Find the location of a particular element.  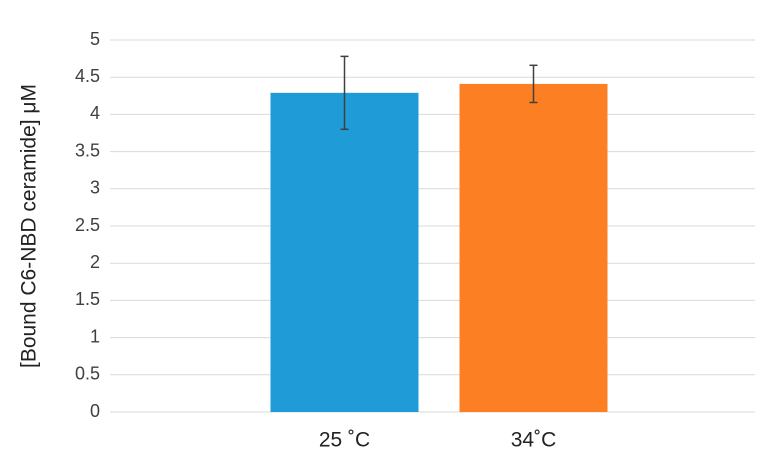

y-tick-label: 2.5 is located at coordinates (87, 225).